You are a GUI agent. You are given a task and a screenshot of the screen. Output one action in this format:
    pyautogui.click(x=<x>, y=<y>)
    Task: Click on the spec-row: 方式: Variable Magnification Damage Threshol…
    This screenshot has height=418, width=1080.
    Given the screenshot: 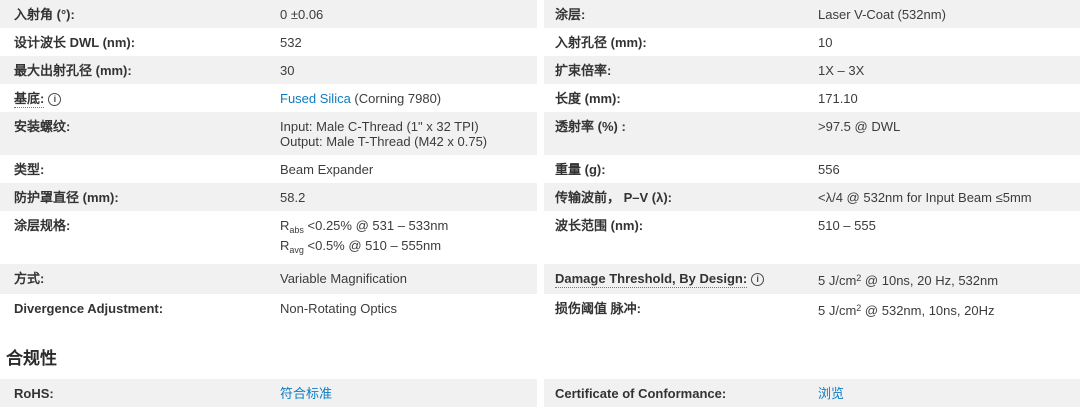 What is the action you would take?
    pyautogui.click(x=540, y=279)
    